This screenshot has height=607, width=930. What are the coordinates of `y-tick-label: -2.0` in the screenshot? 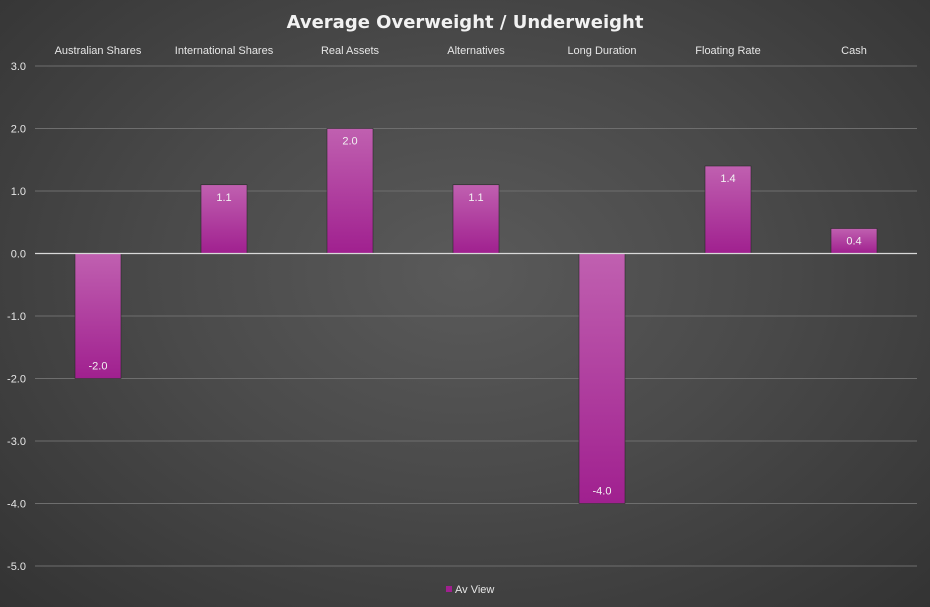 It's located at (16, 380).